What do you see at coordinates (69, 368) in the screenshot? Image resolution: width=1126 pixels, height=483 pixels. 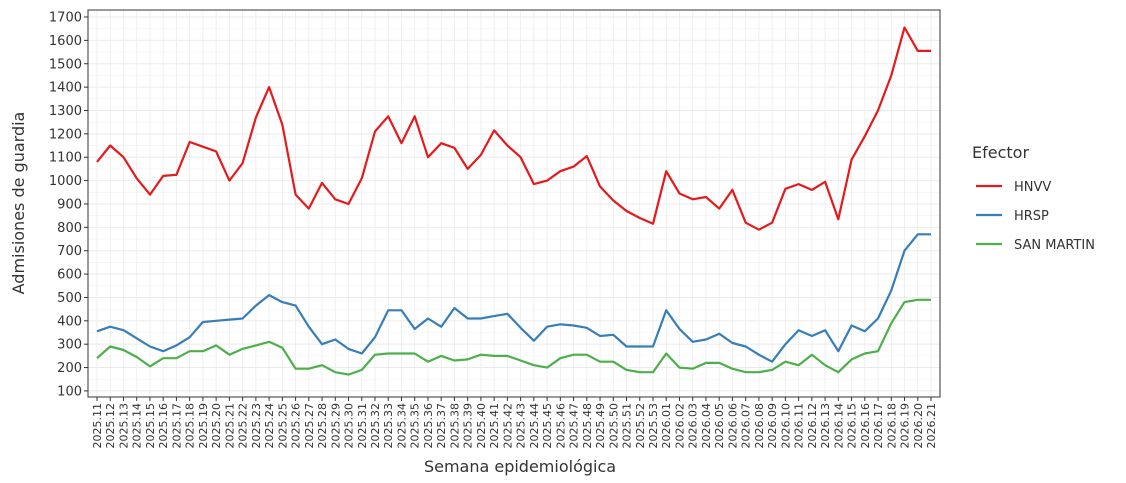 I see `y-tick-label: 200` at bounding box center [69, 368].